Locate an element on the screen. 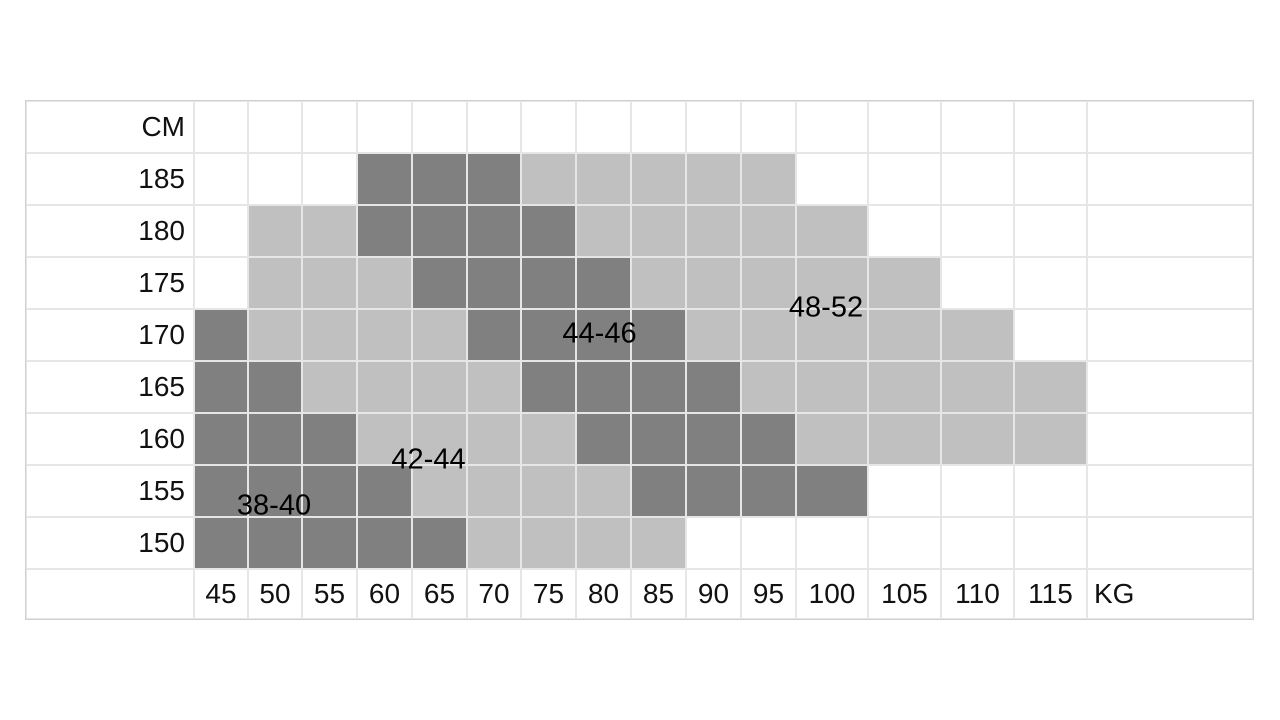 The image size is (1280, 720). row-label-155: 155 is located at coordinates (110, 491).